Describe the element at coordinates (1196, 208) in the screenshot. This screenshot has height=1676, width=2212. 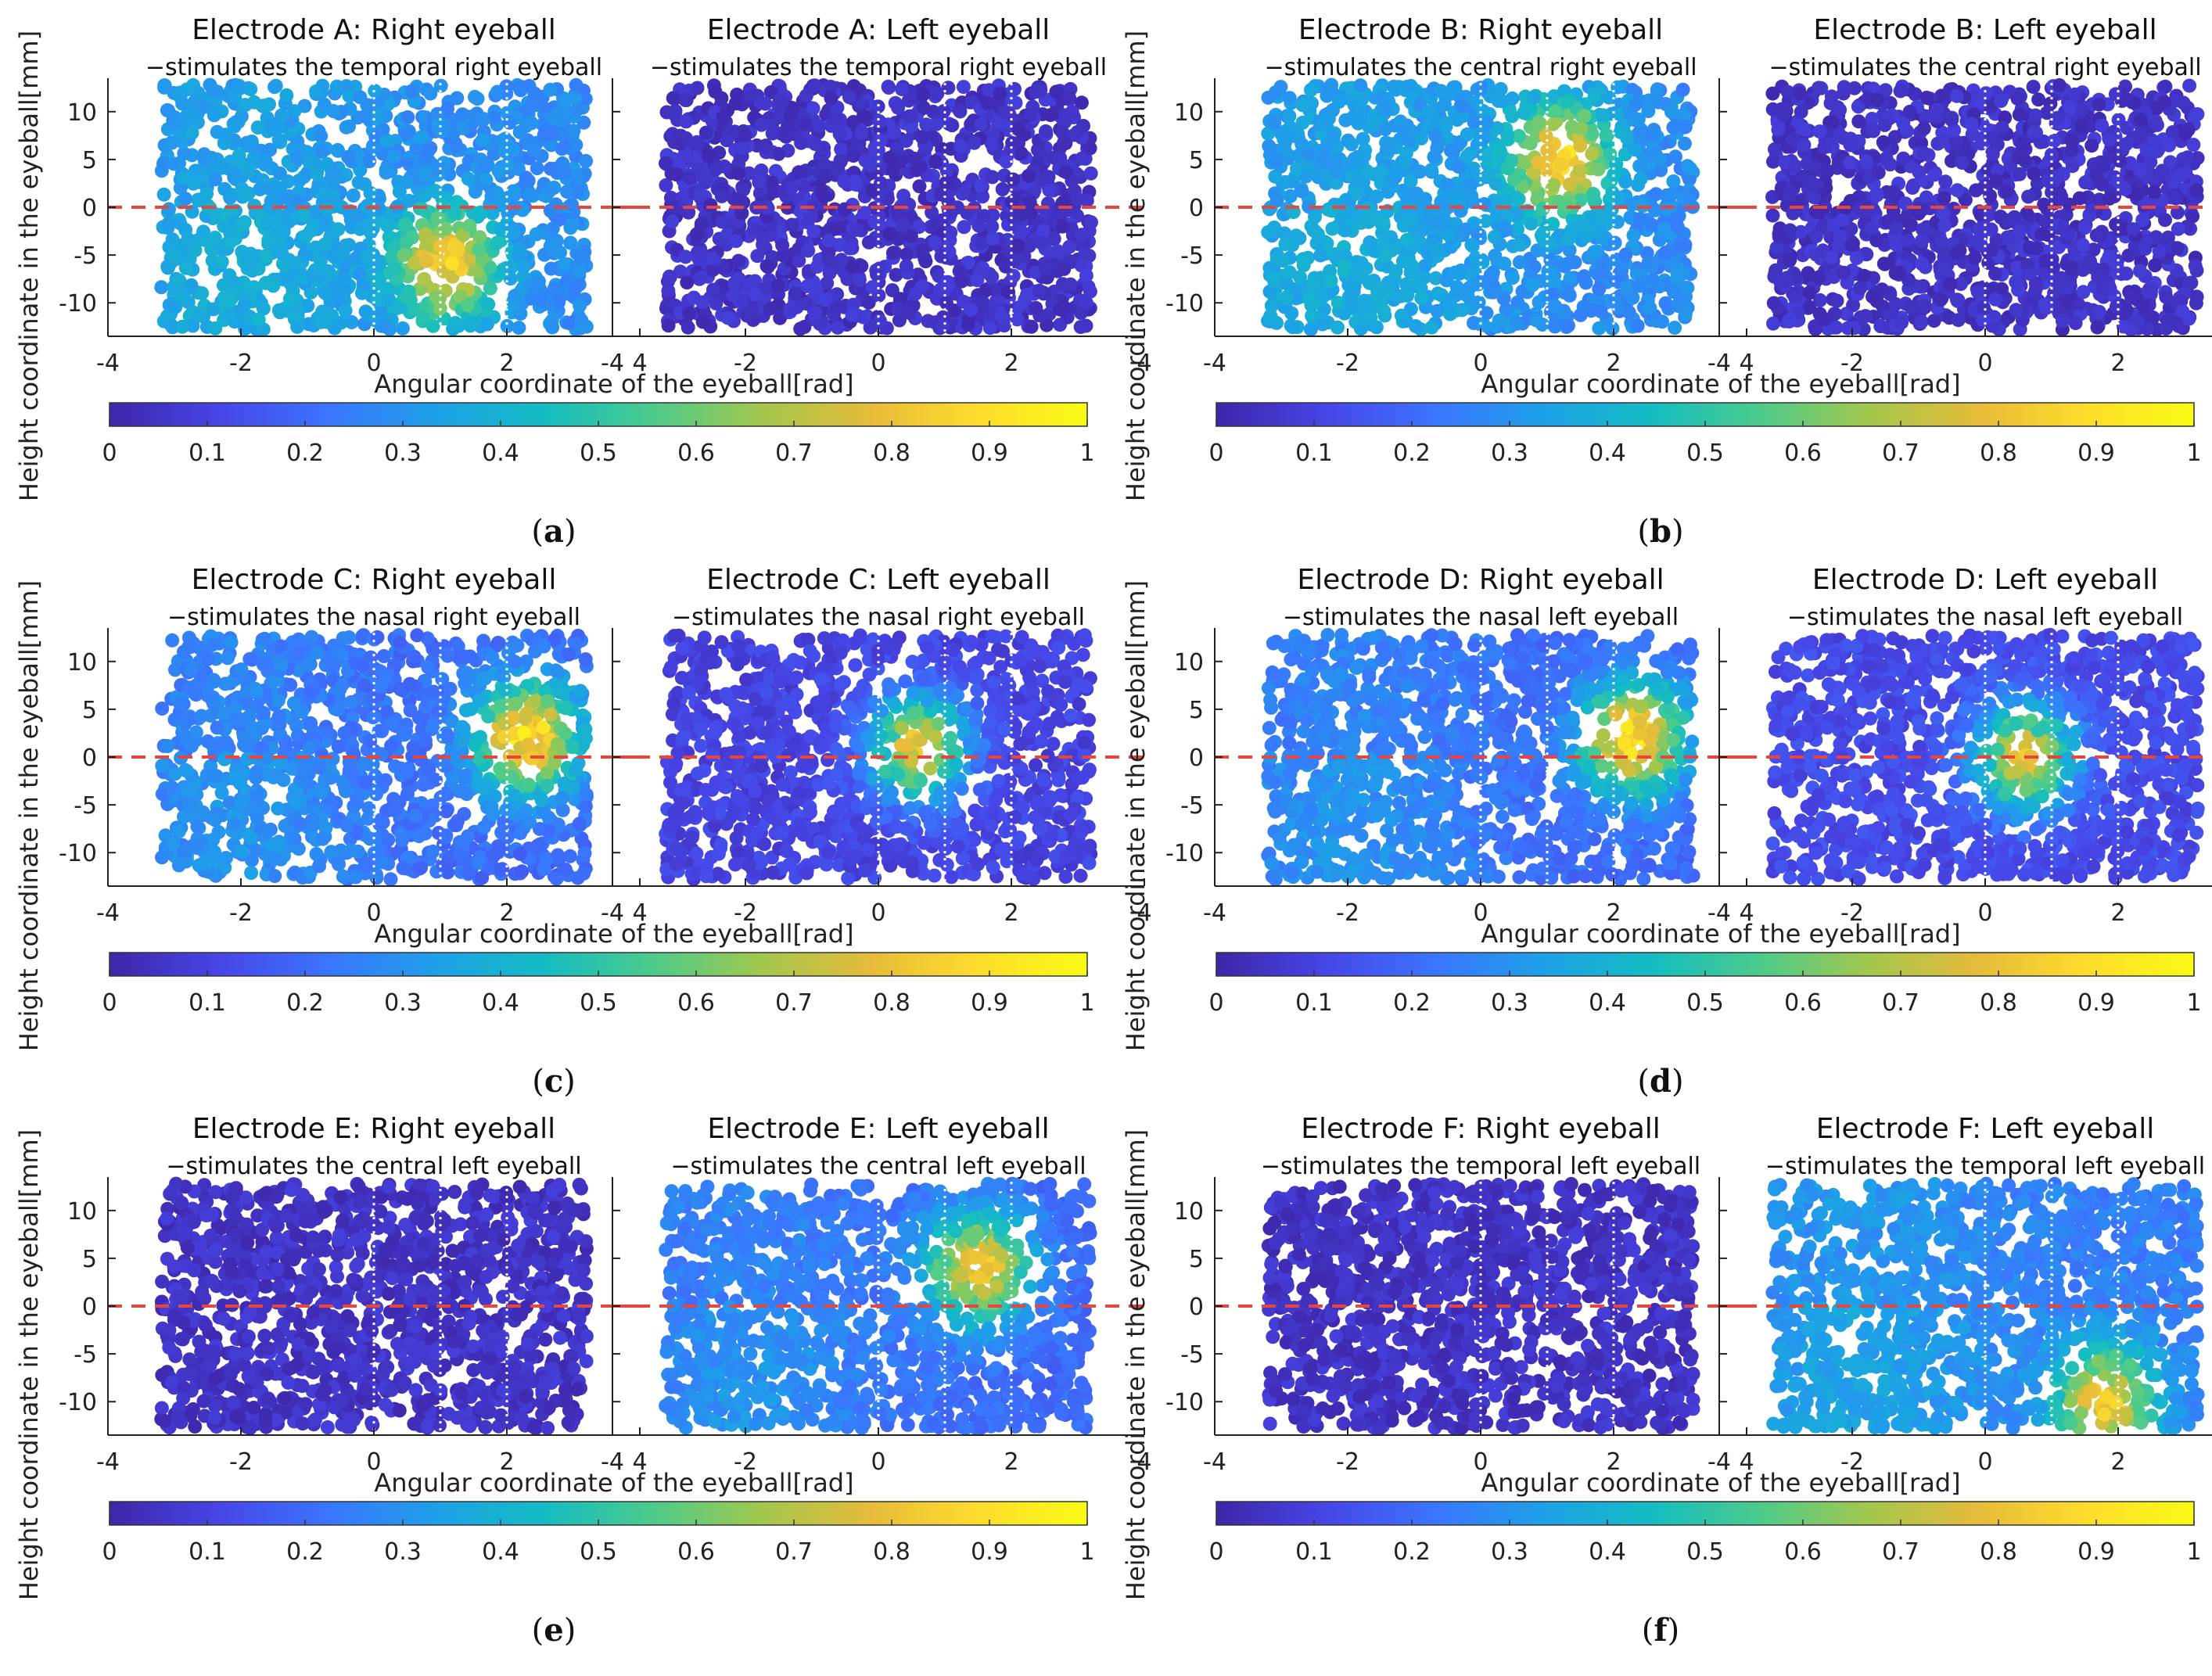
I see `y-tick-label: 0` at that location.